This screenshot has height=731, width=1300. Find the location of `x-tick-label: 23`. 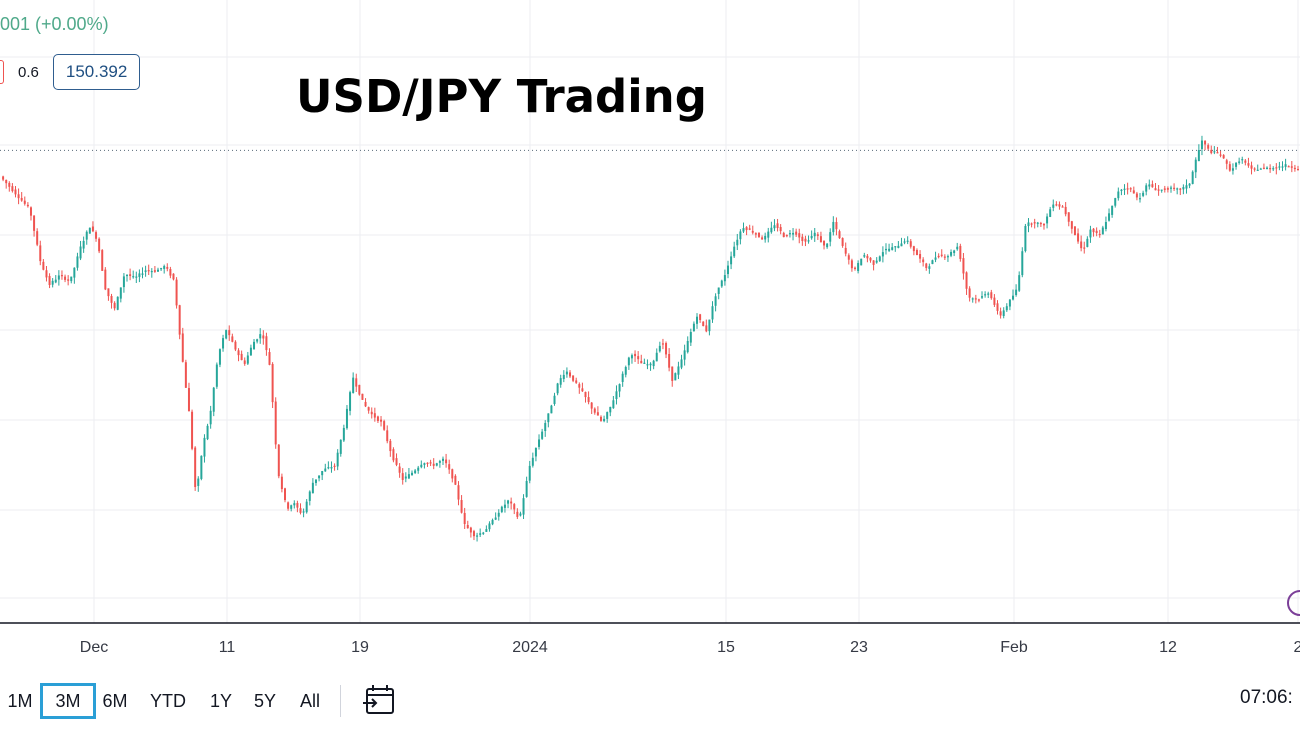

x-tick-label: 23 is located at coordinates (859, 647).